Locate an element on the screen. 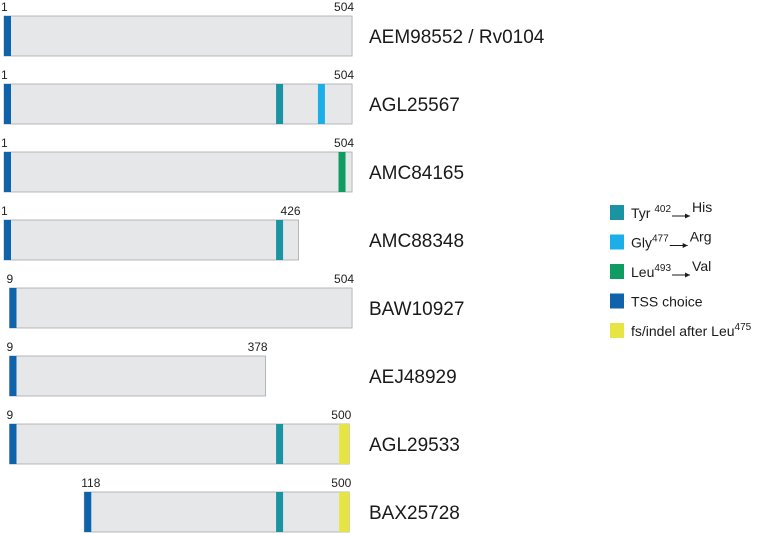 The height and width of the screenshot is (534, 780). row-label: BAX25728 is located at coordinates (414, 513).